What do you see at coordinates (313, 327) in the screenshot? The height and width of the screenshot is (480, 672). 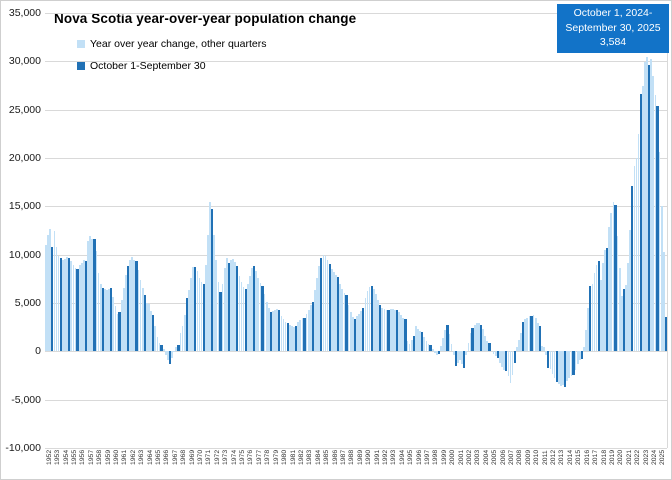 I see `bar-1983-q4-oct-sep` at bounding box center [313, 327].